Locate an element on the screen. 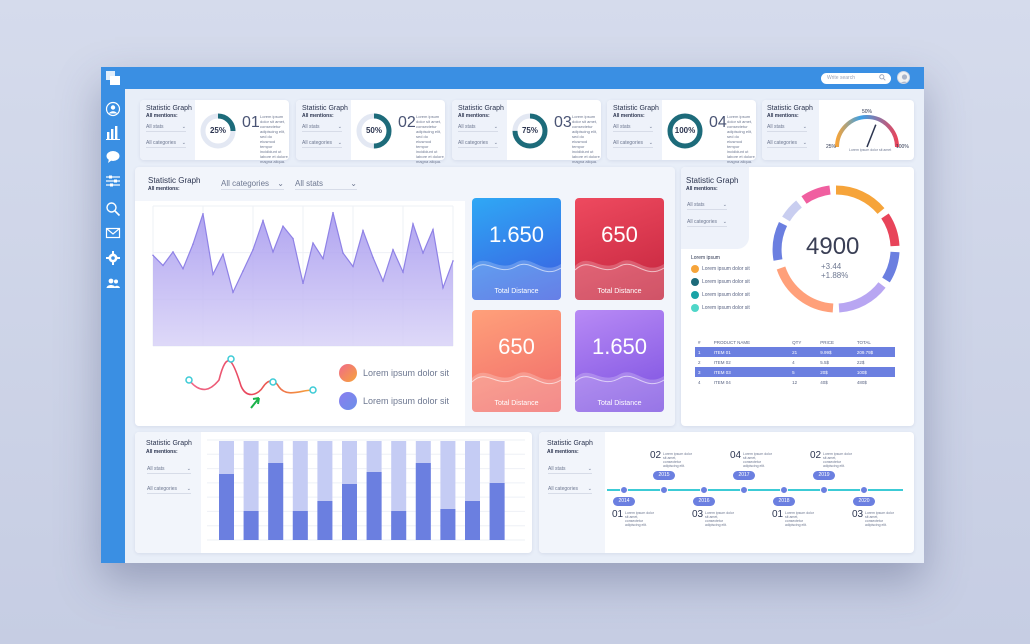 The width and height of the screenshot is (1030, 644). bar-chart-icon is located at coordinates (113, 132).